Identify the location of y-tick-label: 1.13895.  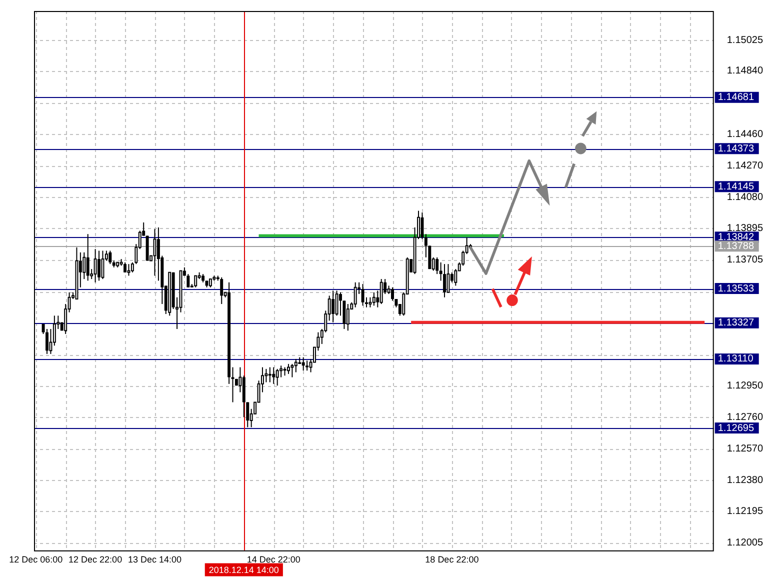
(745, 228).